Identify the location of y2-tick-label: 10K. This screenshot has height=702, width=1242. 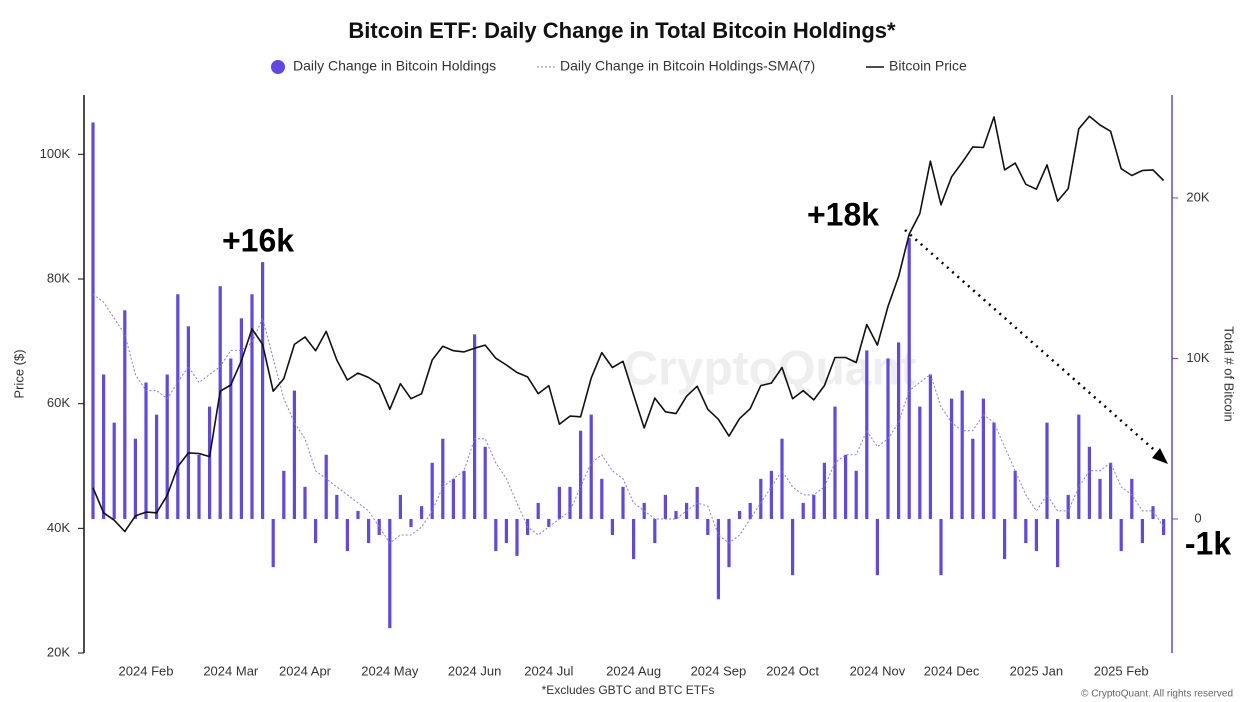
(1197, 357).